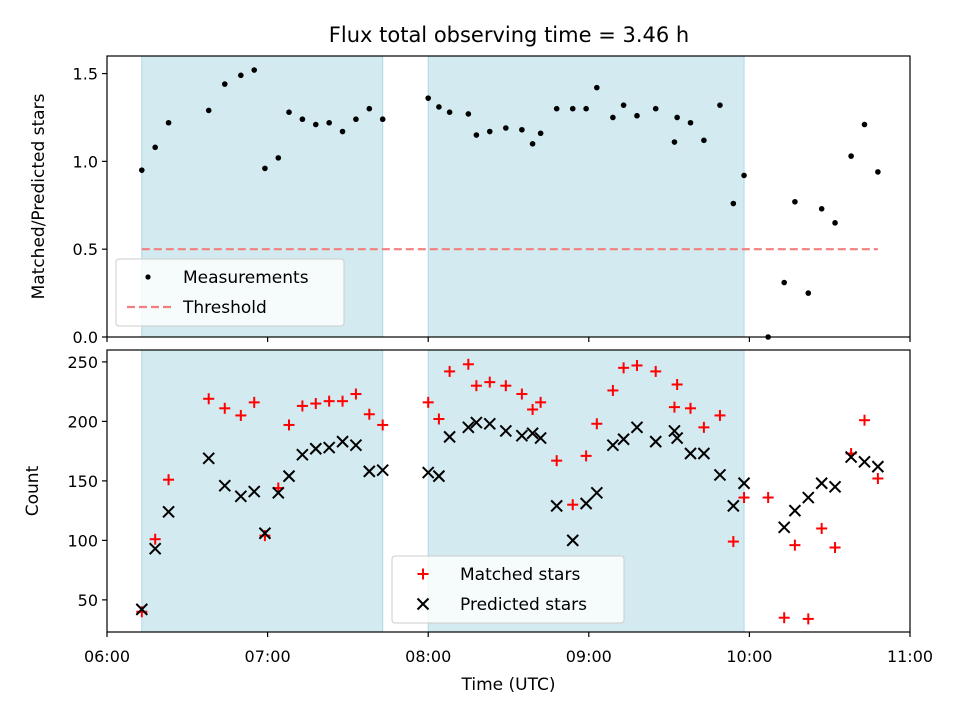 This screenshot has width=960, height=720. What do you see at coordinates (508, 589) in the screenshot?
I see `count-legend: Matched stars Predicted stars` at bounding box center [508, 589].